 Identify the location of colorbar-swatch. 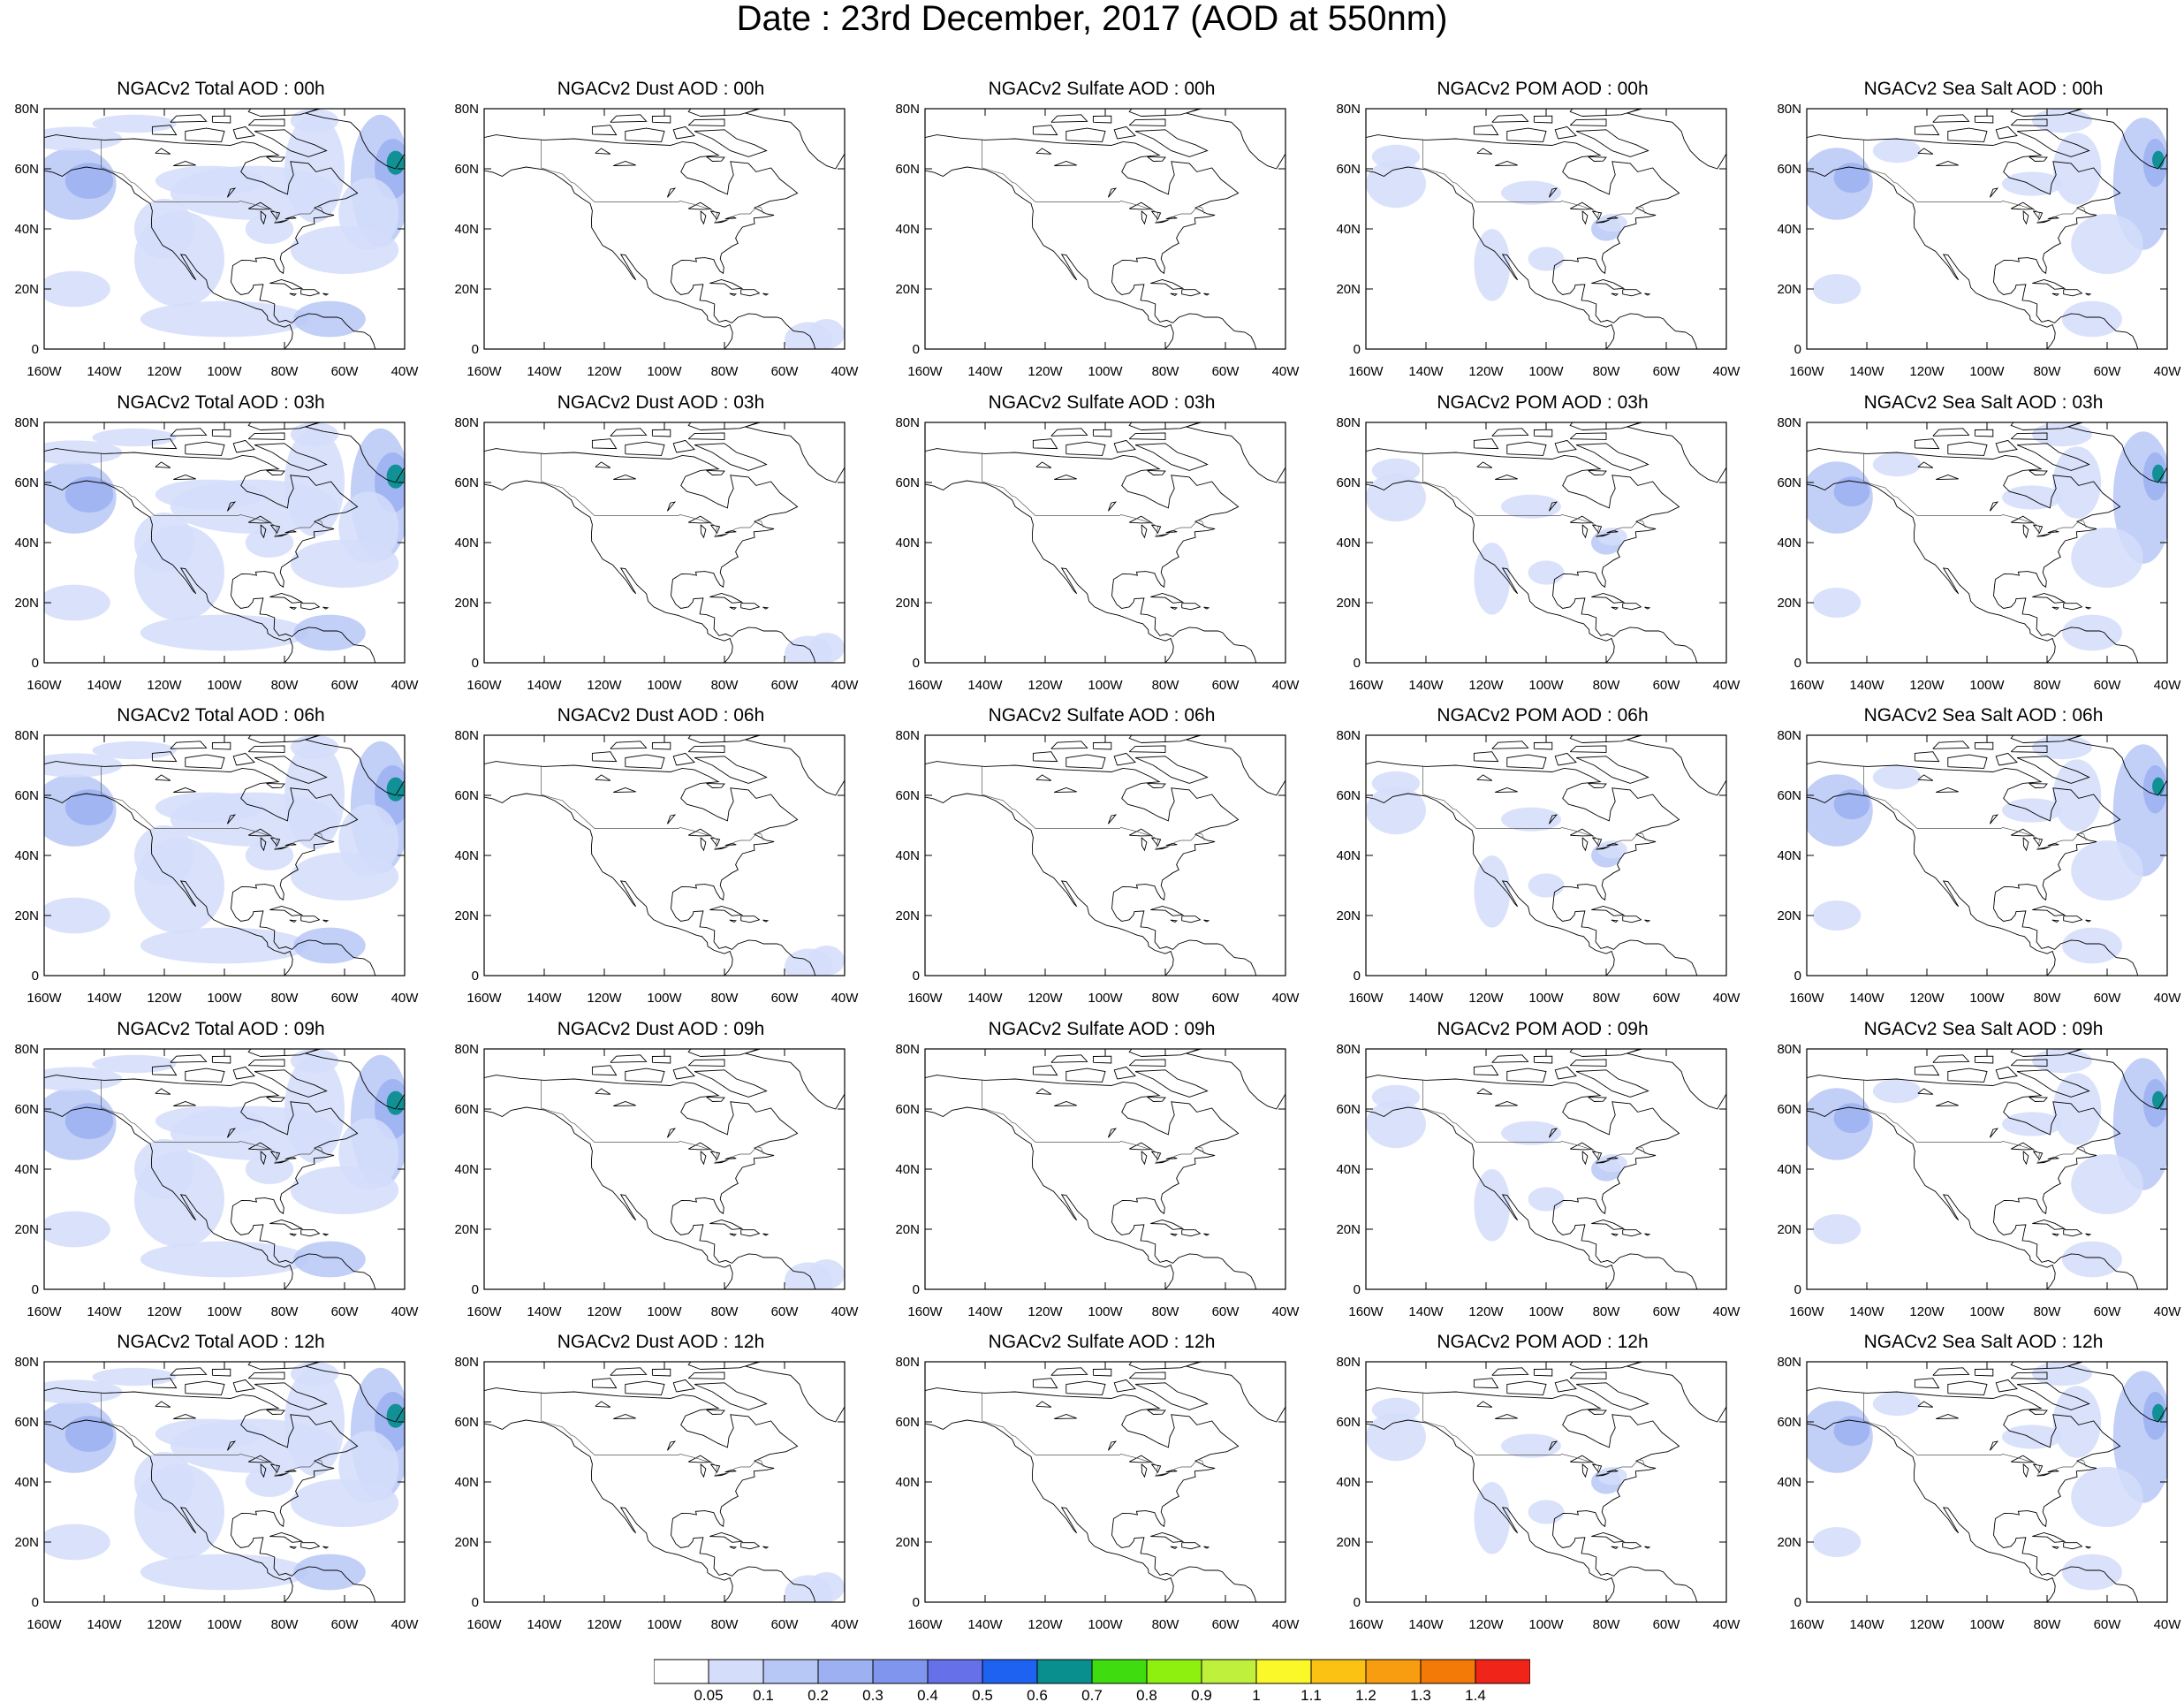
(1502, 1671).